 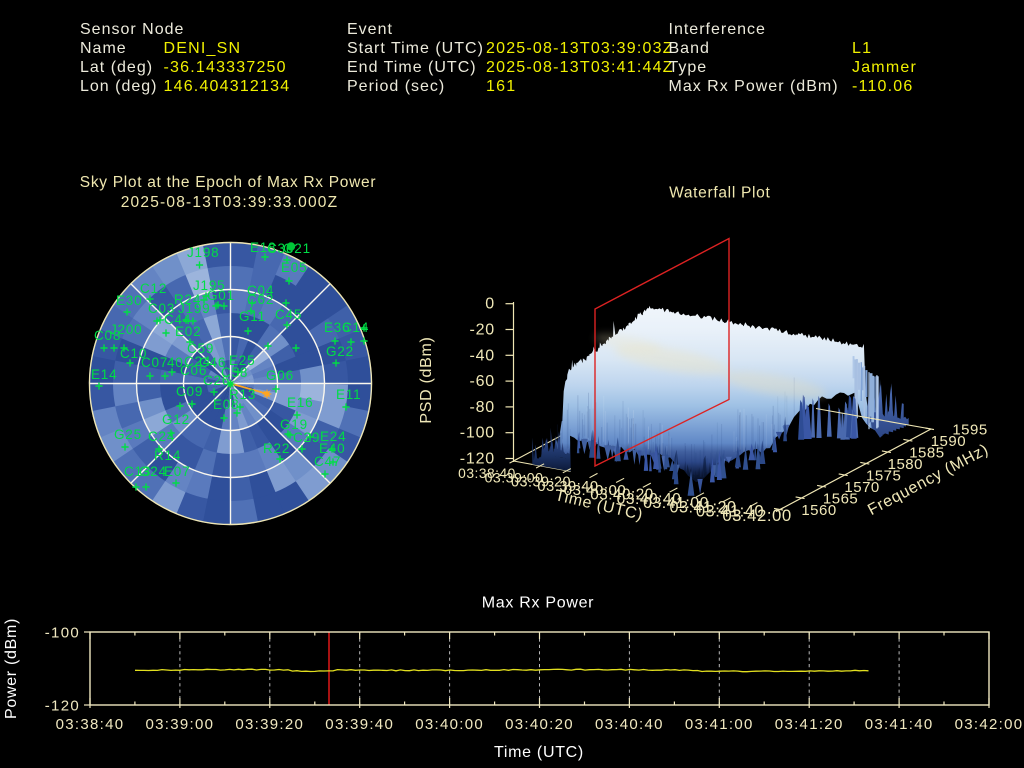 What do you see at coordinates (263, 247) in the screenshot?
I see `svg-text: E18` at bounding box center [263, 247].